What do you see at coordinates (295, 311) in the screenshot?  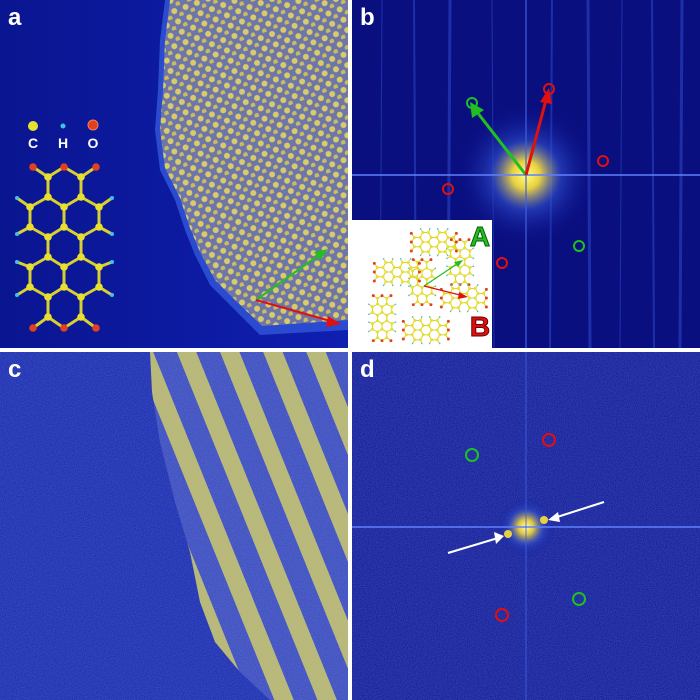 I see `lattice-vector-b` at bounding box center [295, 311].